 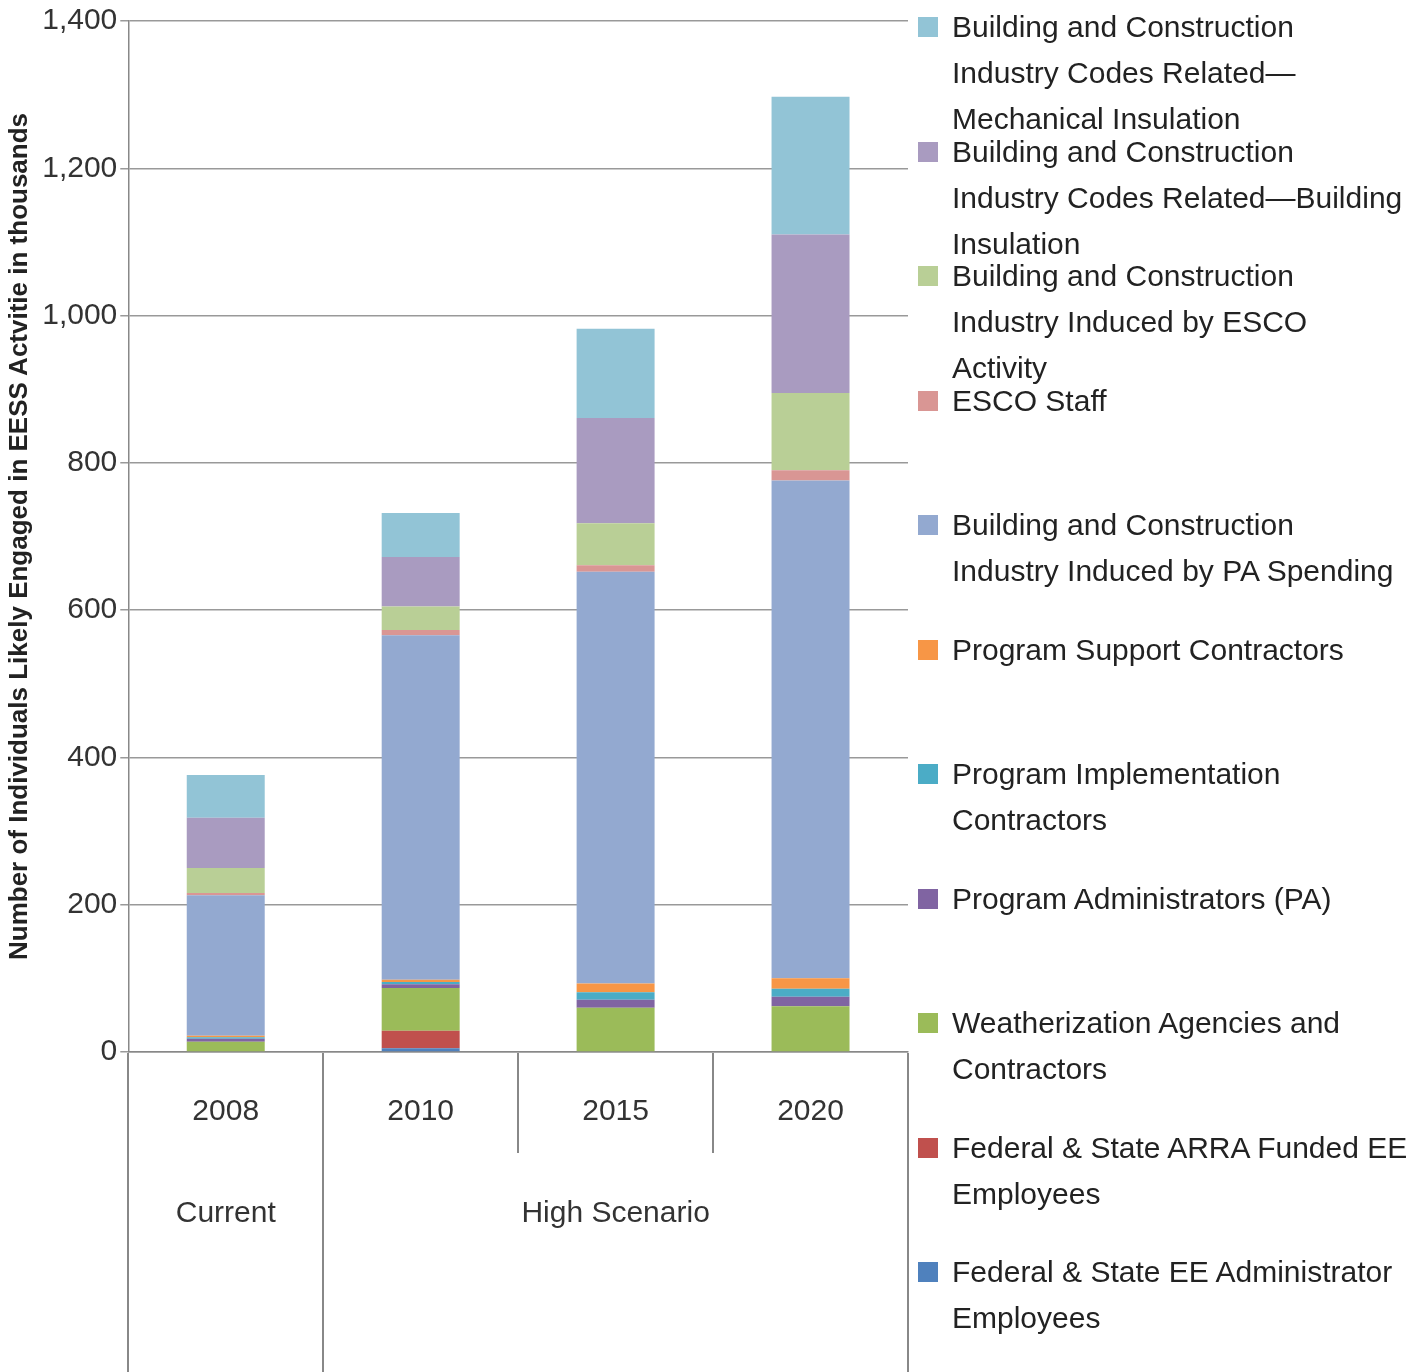 I want to click on text: Current, so click(x=226, y=1212).